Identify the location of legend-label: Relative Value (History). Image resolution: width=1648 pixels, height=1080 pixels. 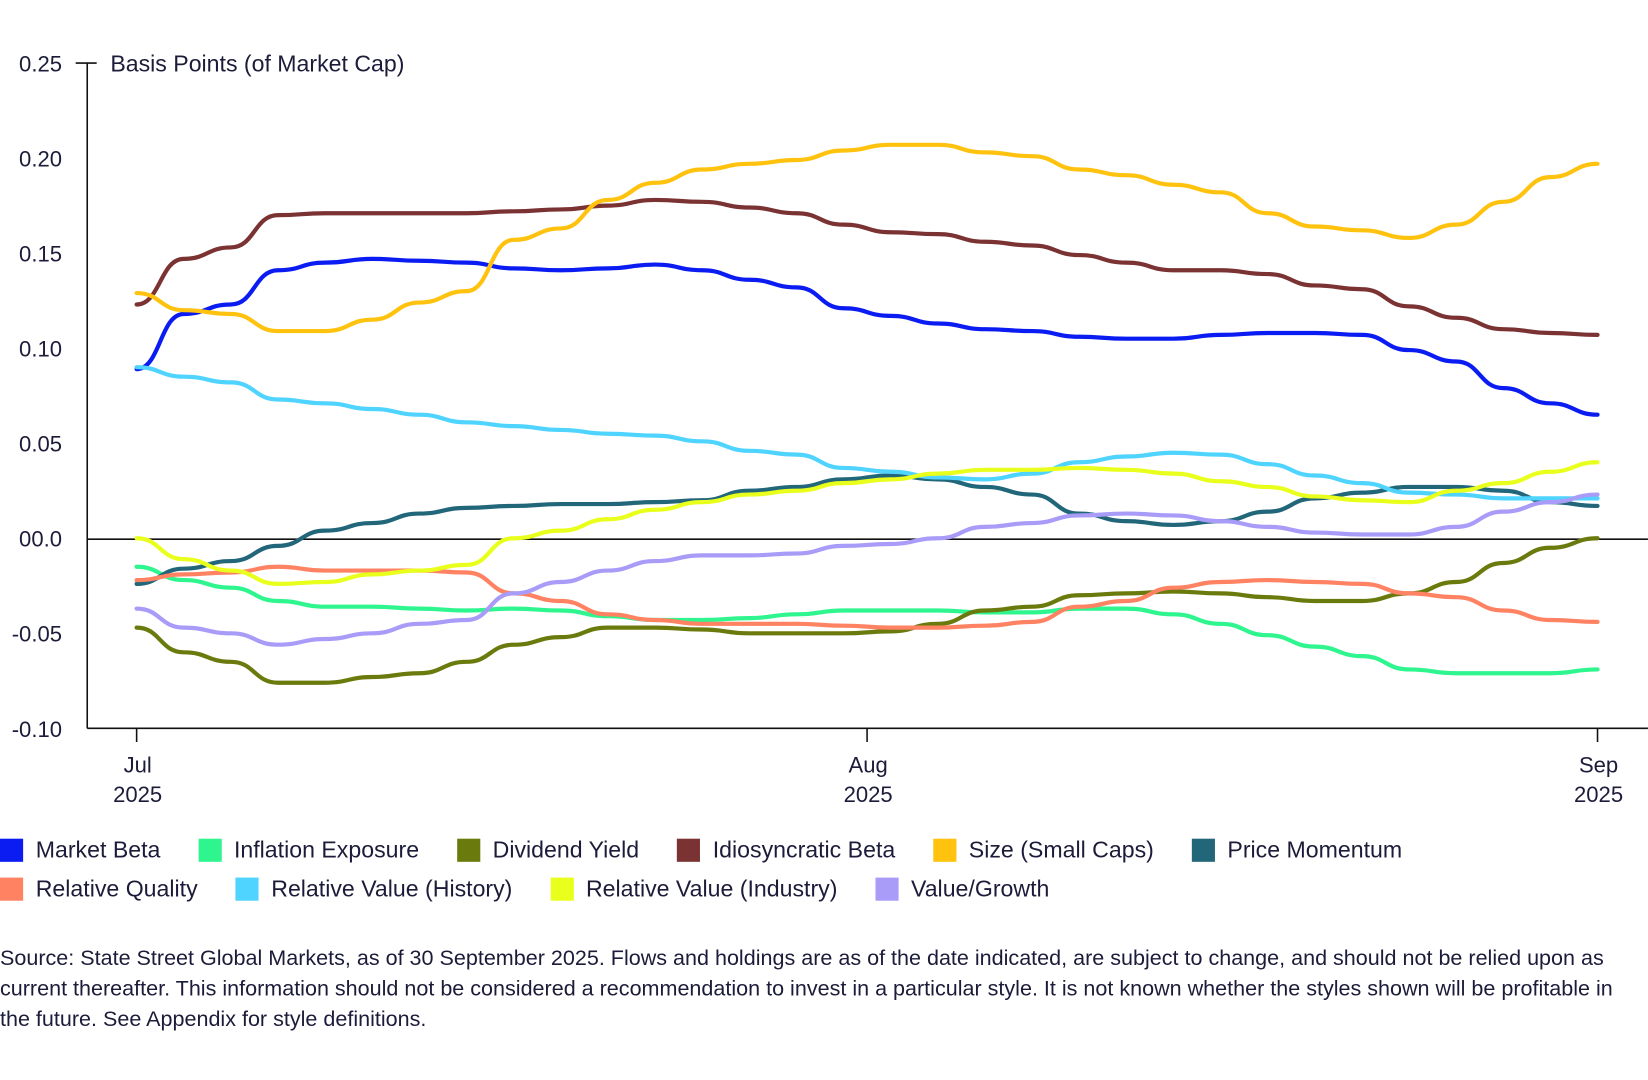
(392, 888).